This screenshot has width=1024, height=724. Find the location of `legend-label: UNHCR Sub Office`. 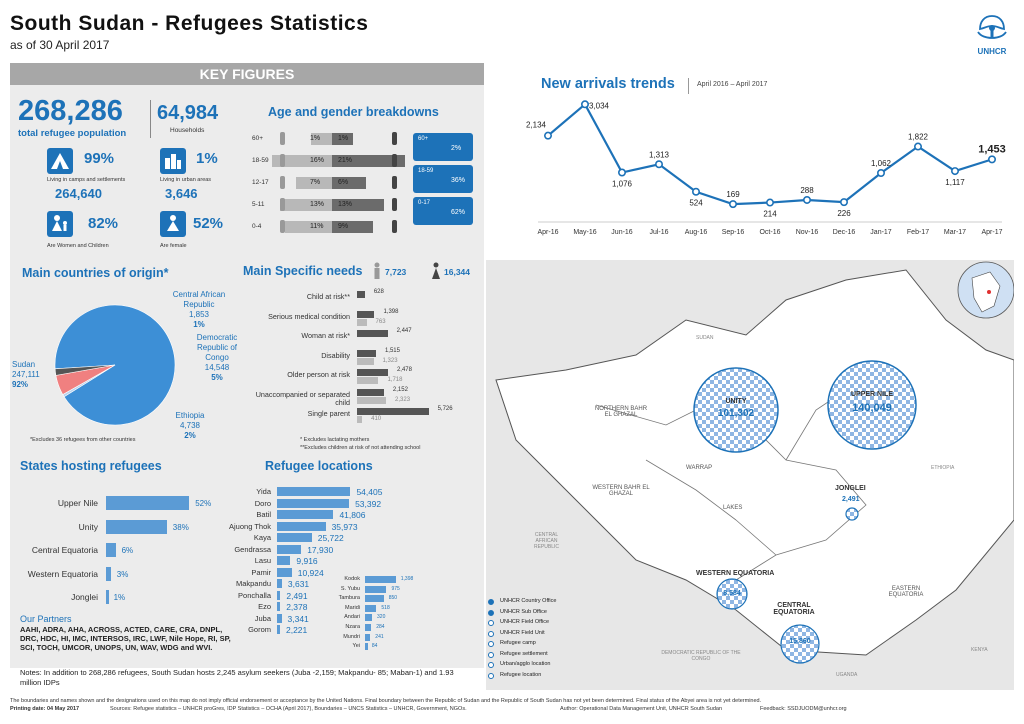

legend-label: UNHCR Sub Office is located at coordinates (523, 611).